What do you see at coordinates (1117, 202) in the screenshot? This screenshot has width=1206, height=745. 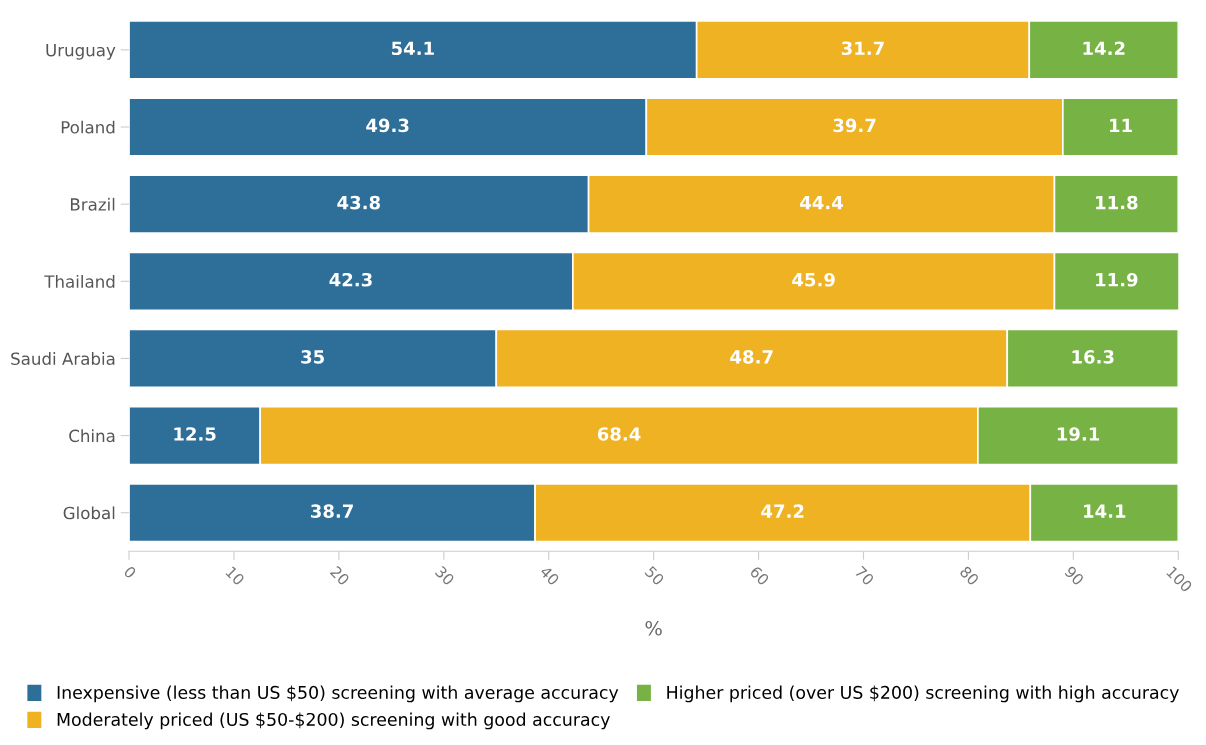 I see `data-label: 11.8` at bounding box center [1117, 202].